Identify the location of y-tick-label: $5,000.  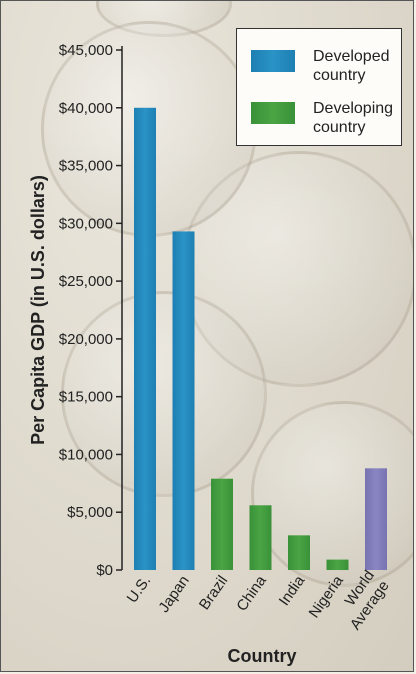
(90, 512).